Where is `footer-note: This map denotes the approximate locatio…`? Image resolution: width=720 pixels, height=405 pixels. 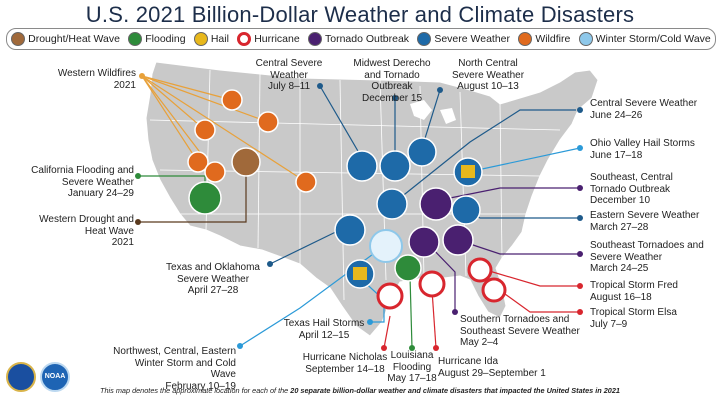
footer-note: This map denotes the approximate locatio… is located at coordinates (360, 390).